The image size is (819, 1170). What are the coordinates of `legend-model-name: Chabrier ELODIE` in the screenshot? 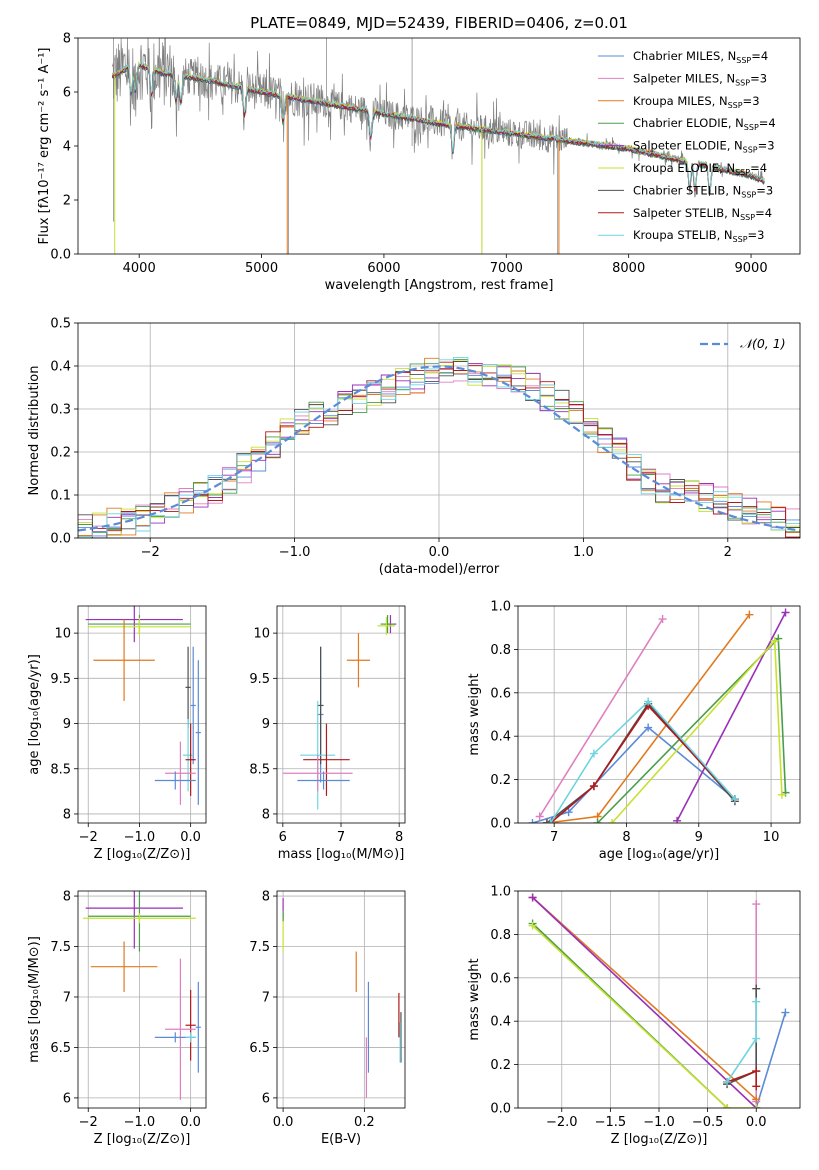 It's located at (680, 123).